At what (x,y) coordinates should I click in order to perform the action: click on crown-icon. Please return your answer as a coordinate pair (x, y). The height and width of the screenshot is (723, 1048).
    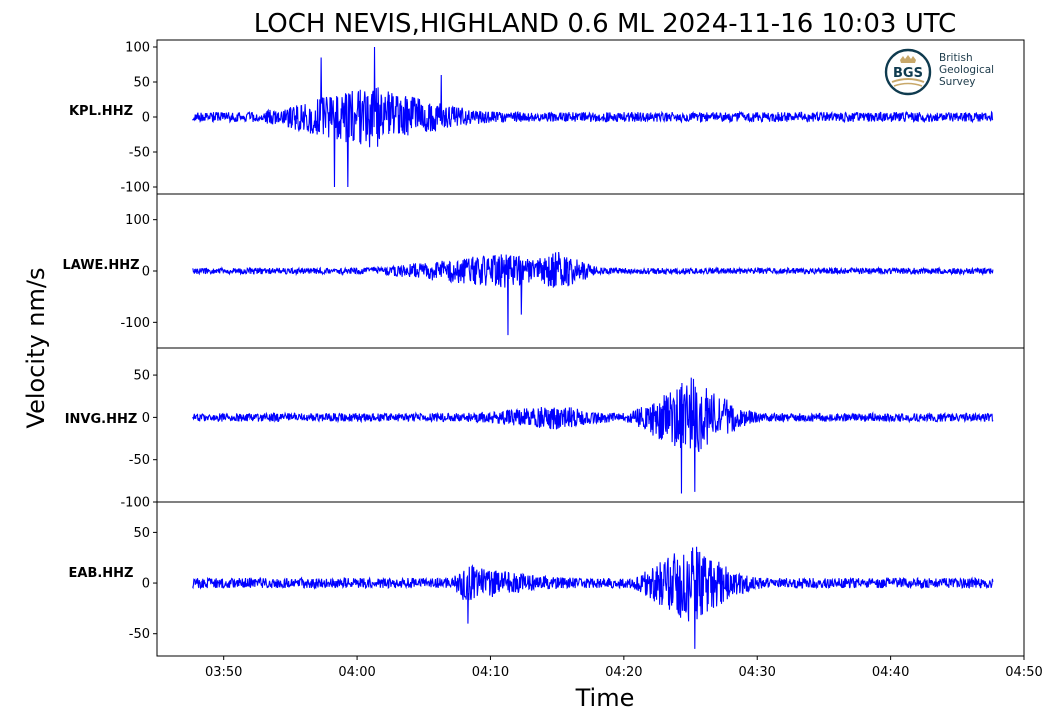
    Looking at the image, I should click on (908, 59).